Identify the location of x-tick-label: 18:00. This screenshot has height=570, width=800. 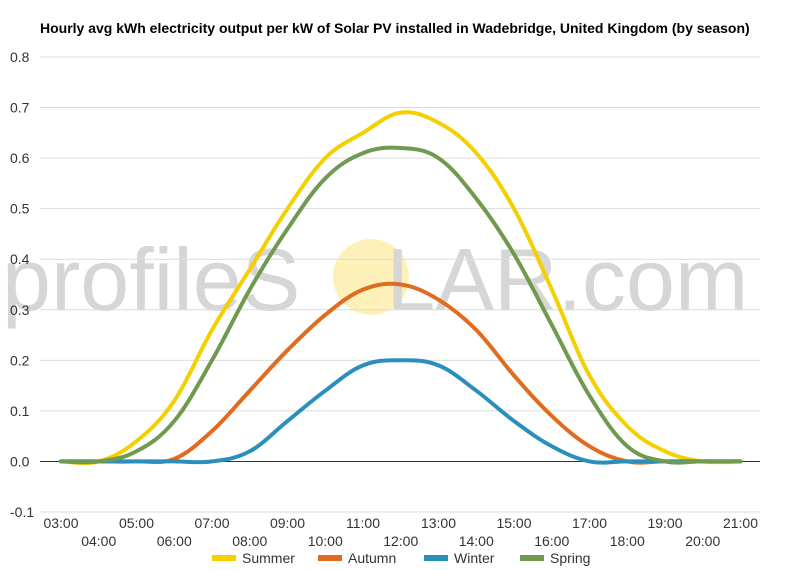
(627, 541).